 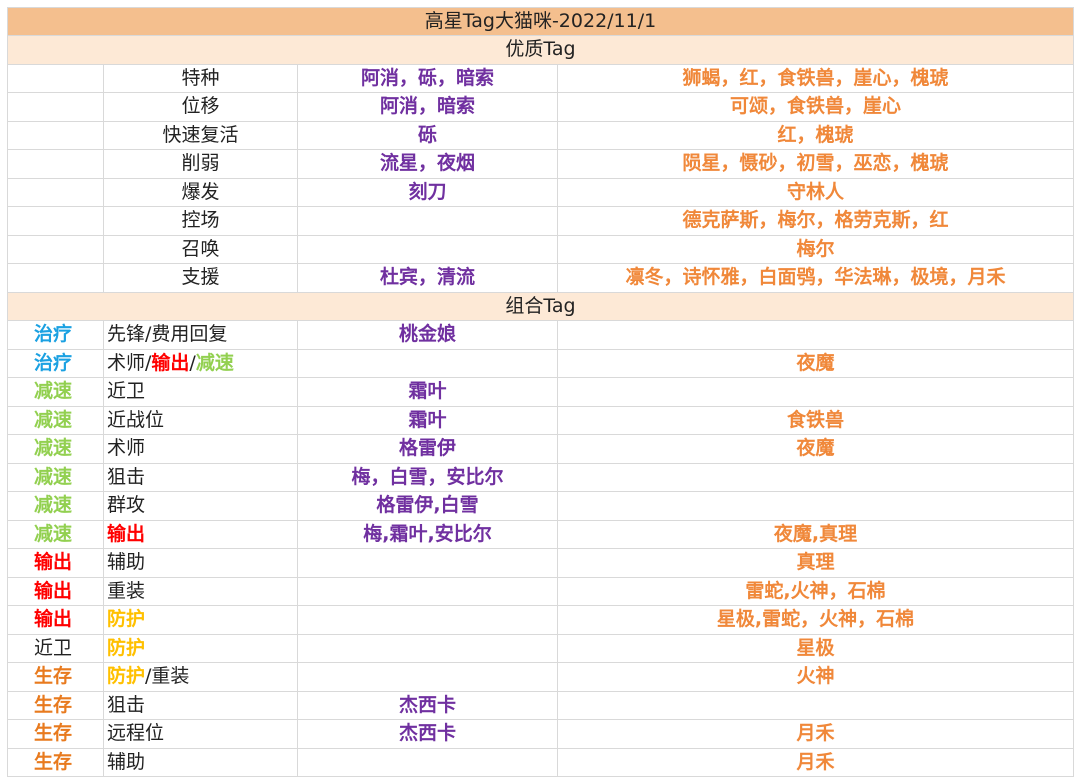 What do you see at coordinates (815, 221) in the screenshot?
I see `five-star-cell: 德克萨斯，梅尔，格劳克斯，红` at bounding box center [815, 221].